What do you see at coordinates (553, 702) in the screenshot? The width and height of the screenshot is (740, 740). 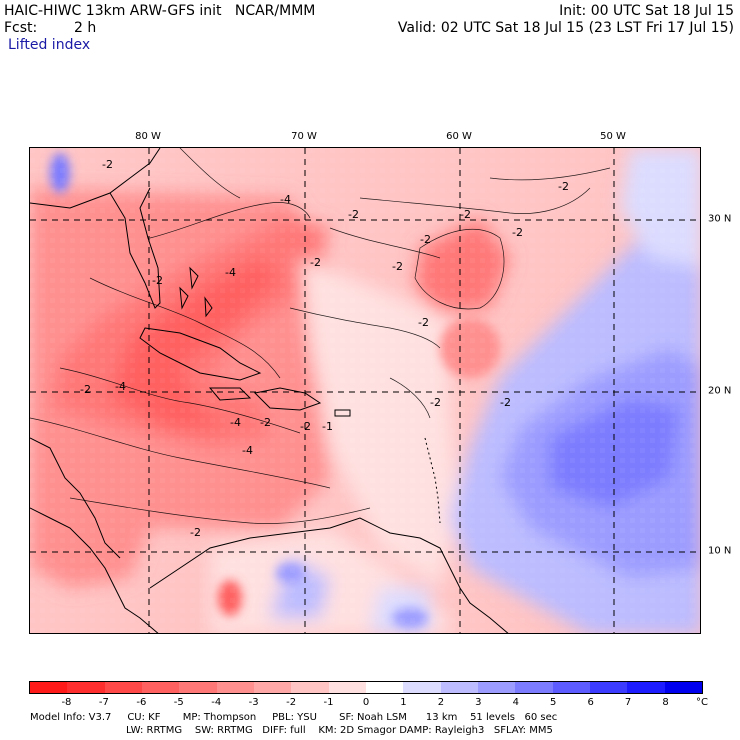 I see `colorbar-tick-label: 5` at bounding box center [553, 702].